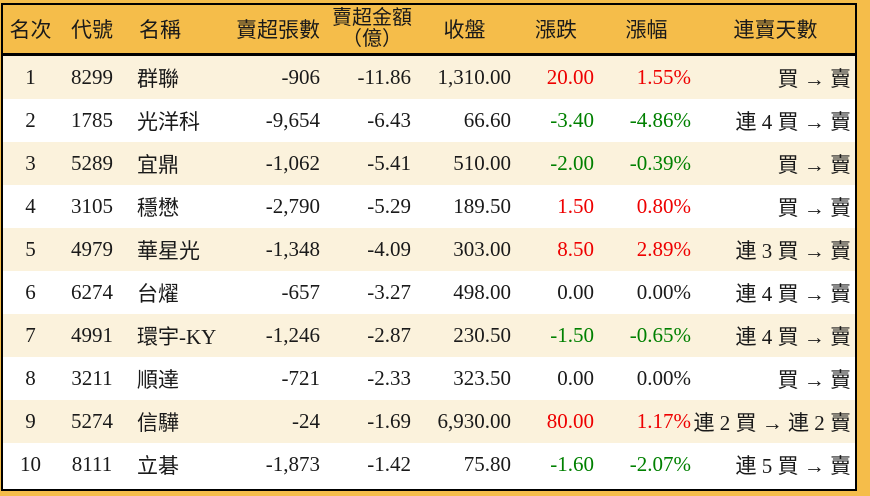  What do you see at coordinates (389, 421) in the screenshot?
I see `cell-sell-amount: -1.69` at bounding box center [389, 421].